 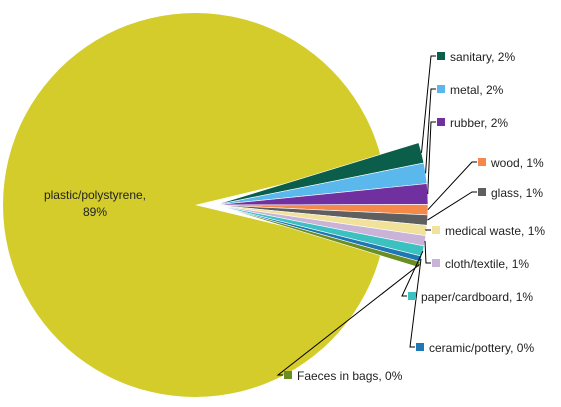 I want to click on legend-marker-ceramic-pottery, so click(x=420, y=347).